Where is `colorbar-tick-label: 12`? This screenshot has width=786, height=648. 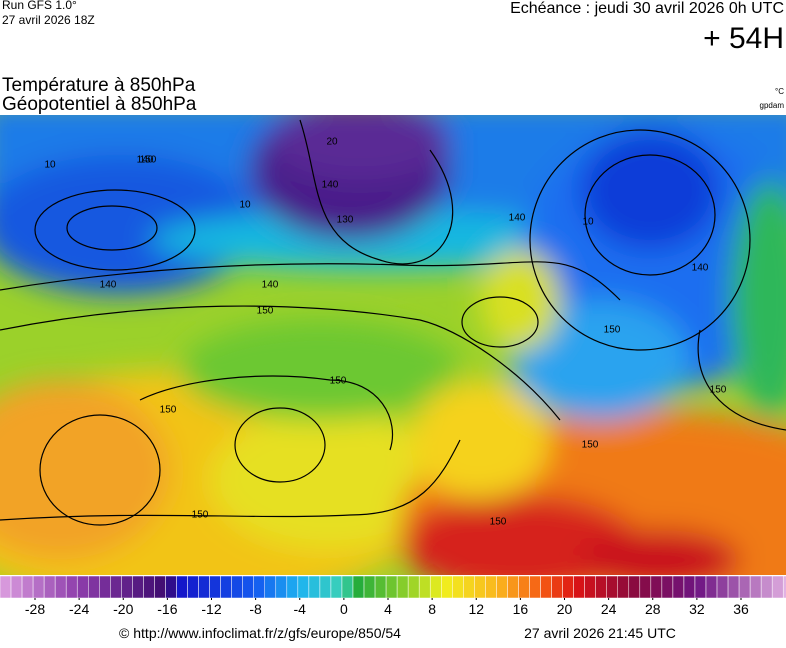 colorbar-tick-label: 12 is located at coordinates (476, 609).